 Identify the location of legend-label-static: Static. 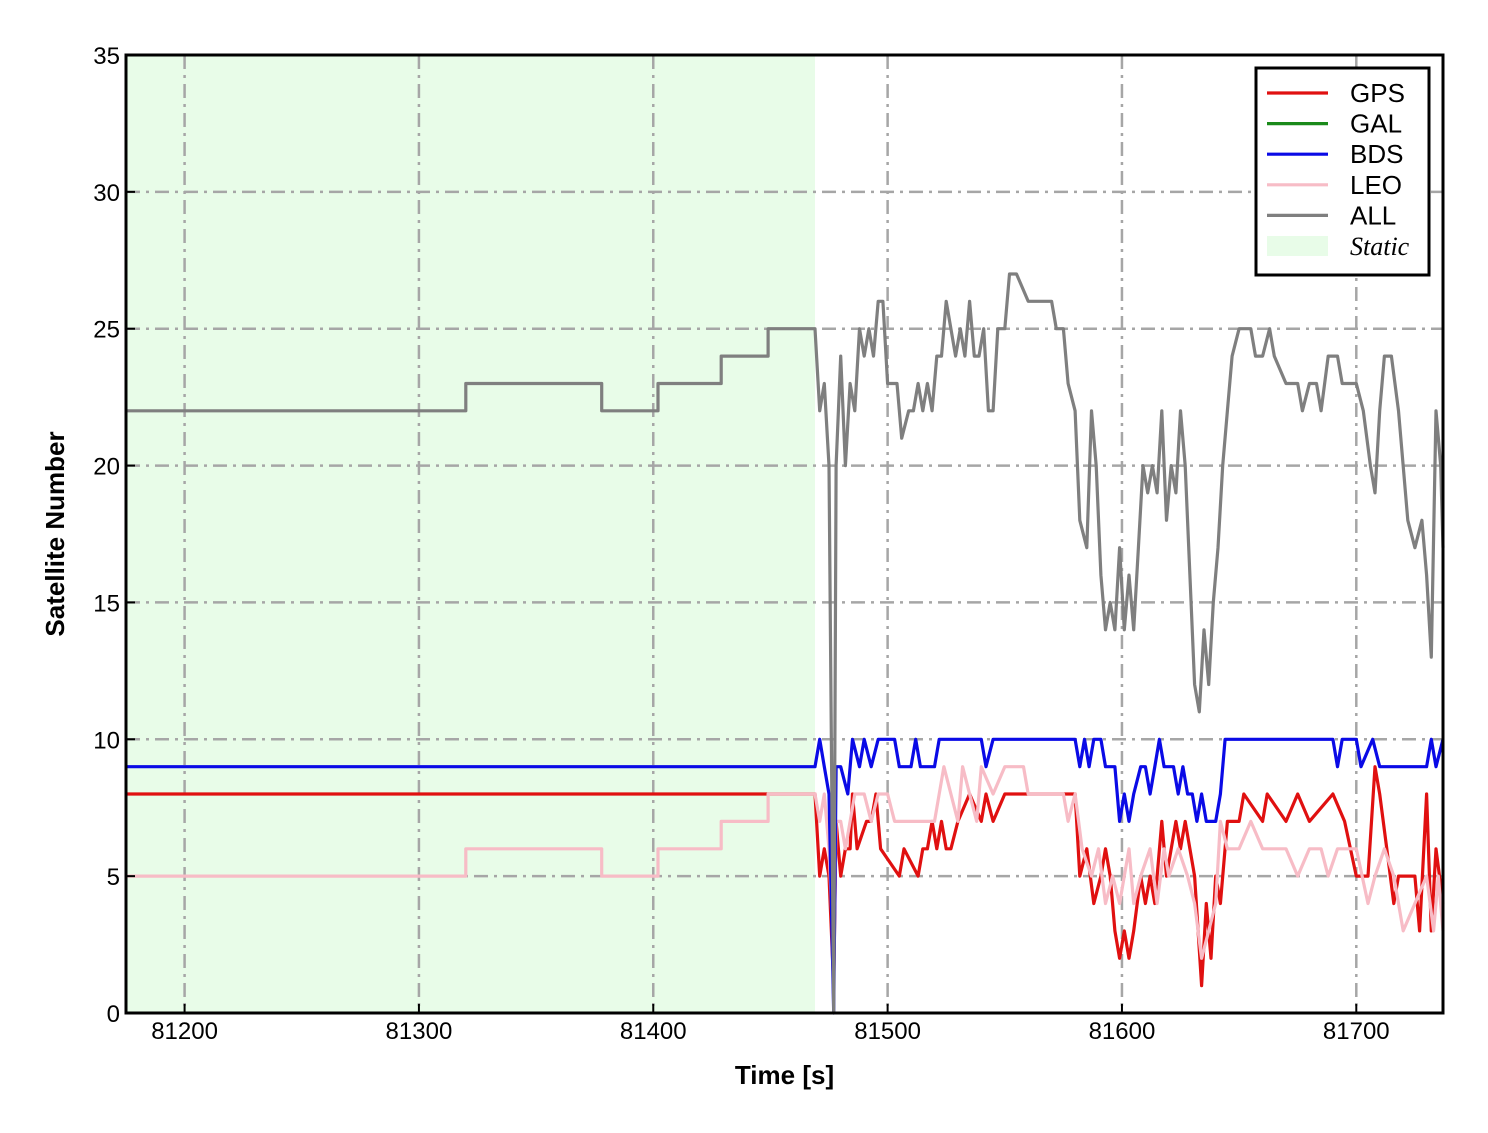
(1380, 246).